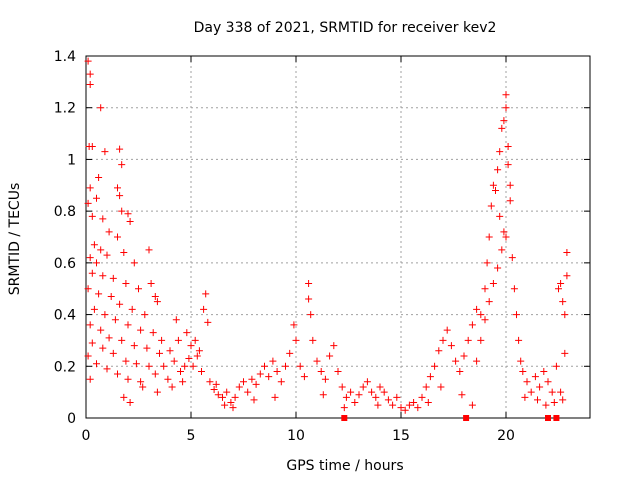  I want to click on x-tick-label: 0, so click(86, 436).